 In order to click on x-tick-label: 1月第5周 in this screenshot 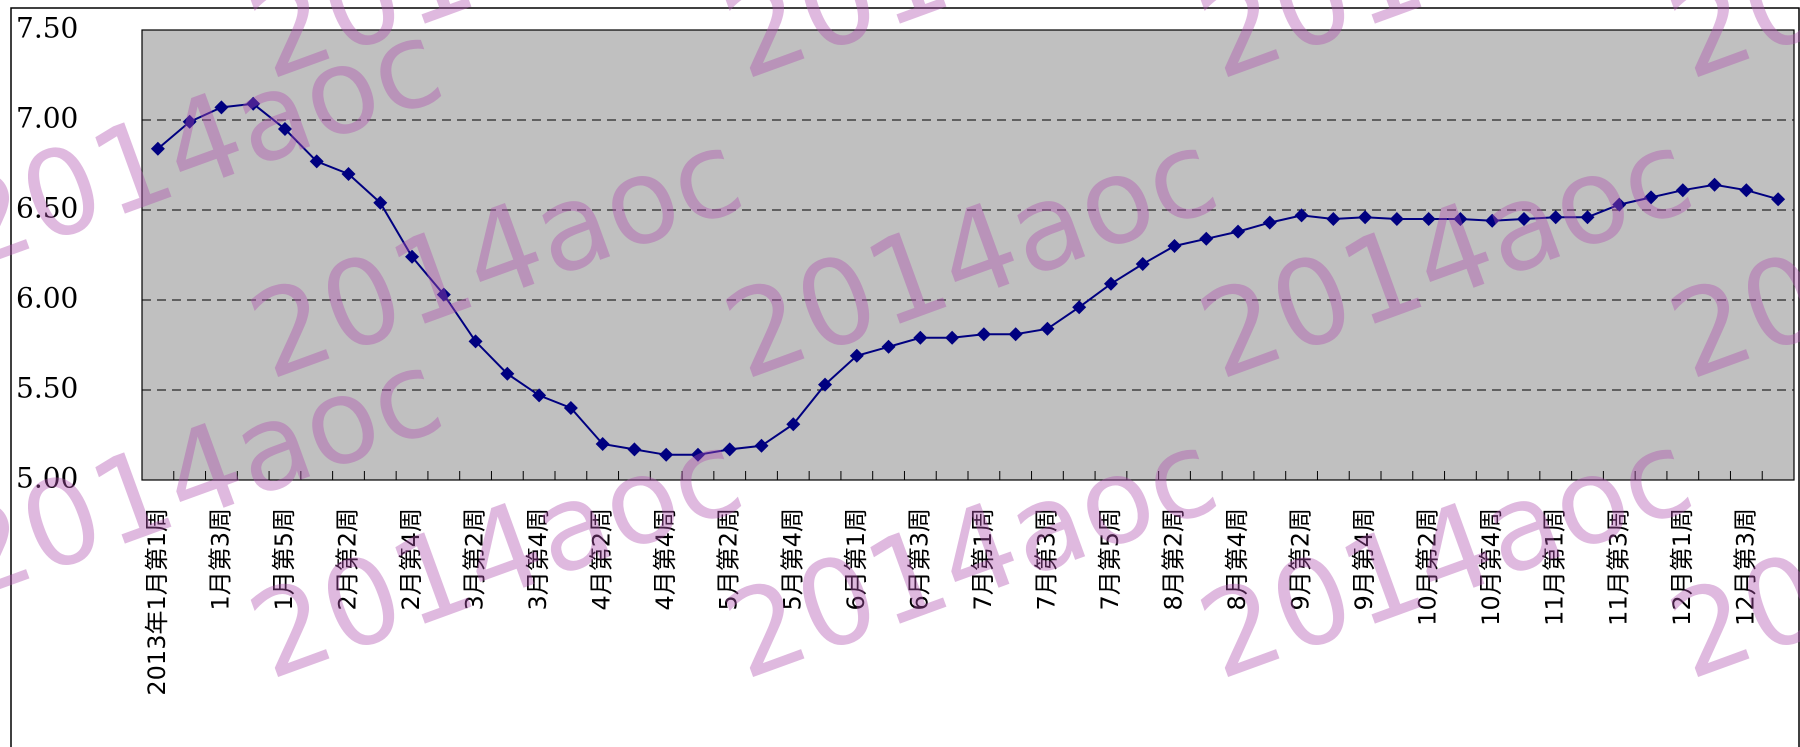, I will do `click(284, 559)`.